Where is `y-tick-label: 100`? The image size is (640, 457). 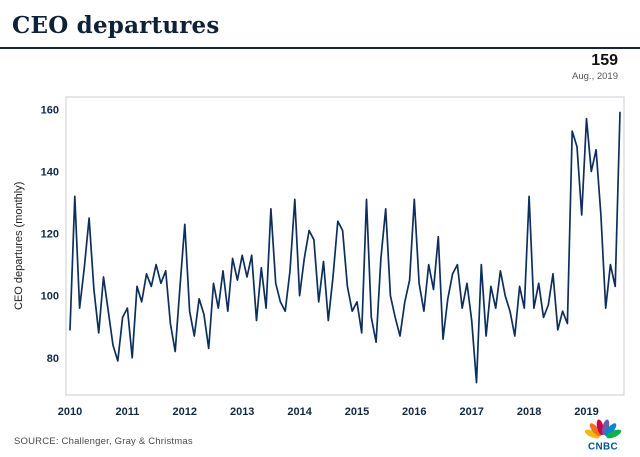 y-tick-label: 100 is located at coordinates (50, 297).